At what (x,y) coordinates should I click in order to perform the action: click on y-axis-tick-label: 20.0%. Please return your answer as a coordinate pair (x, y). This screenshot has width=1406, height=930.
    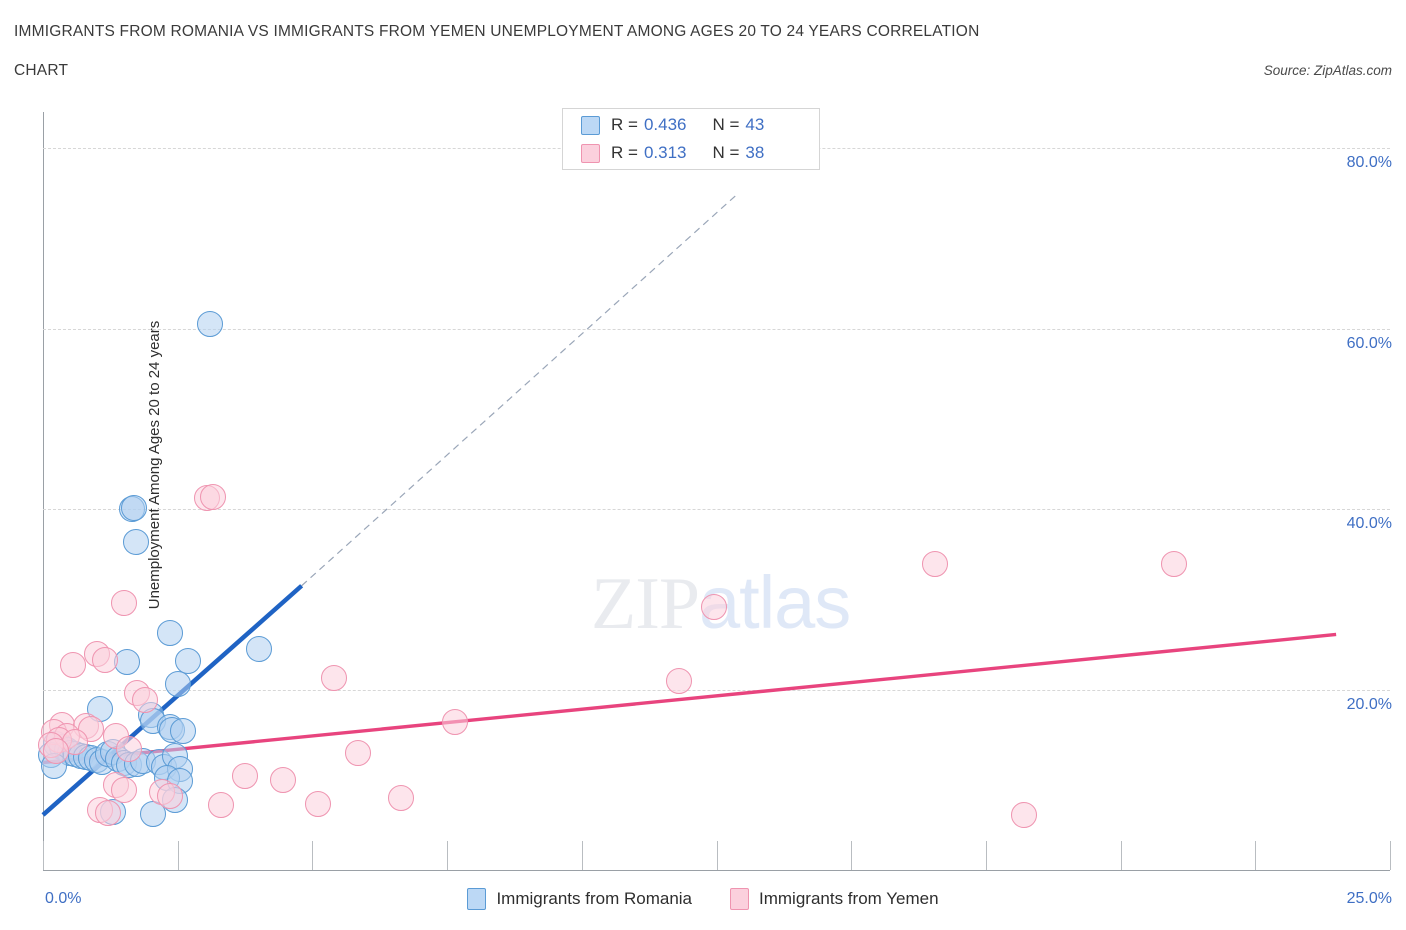
    Looking at the image, I should click on (1369, 704).